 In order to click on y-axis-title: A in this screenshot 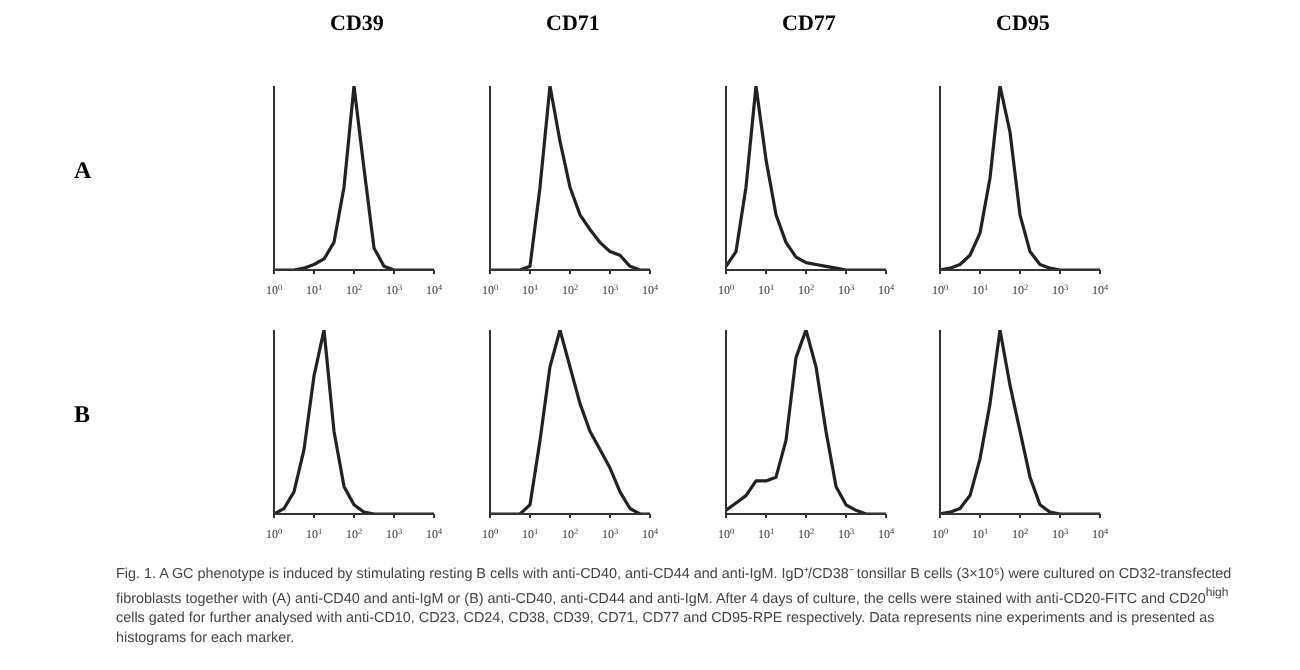, I will do `click(83, 171)`.